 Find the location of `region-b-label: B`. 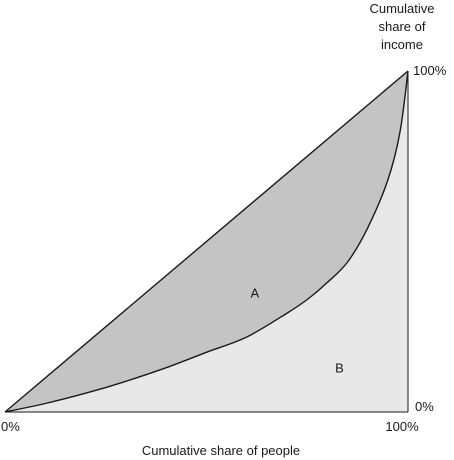

region-b-label: B is located at coordinates (339, 368).